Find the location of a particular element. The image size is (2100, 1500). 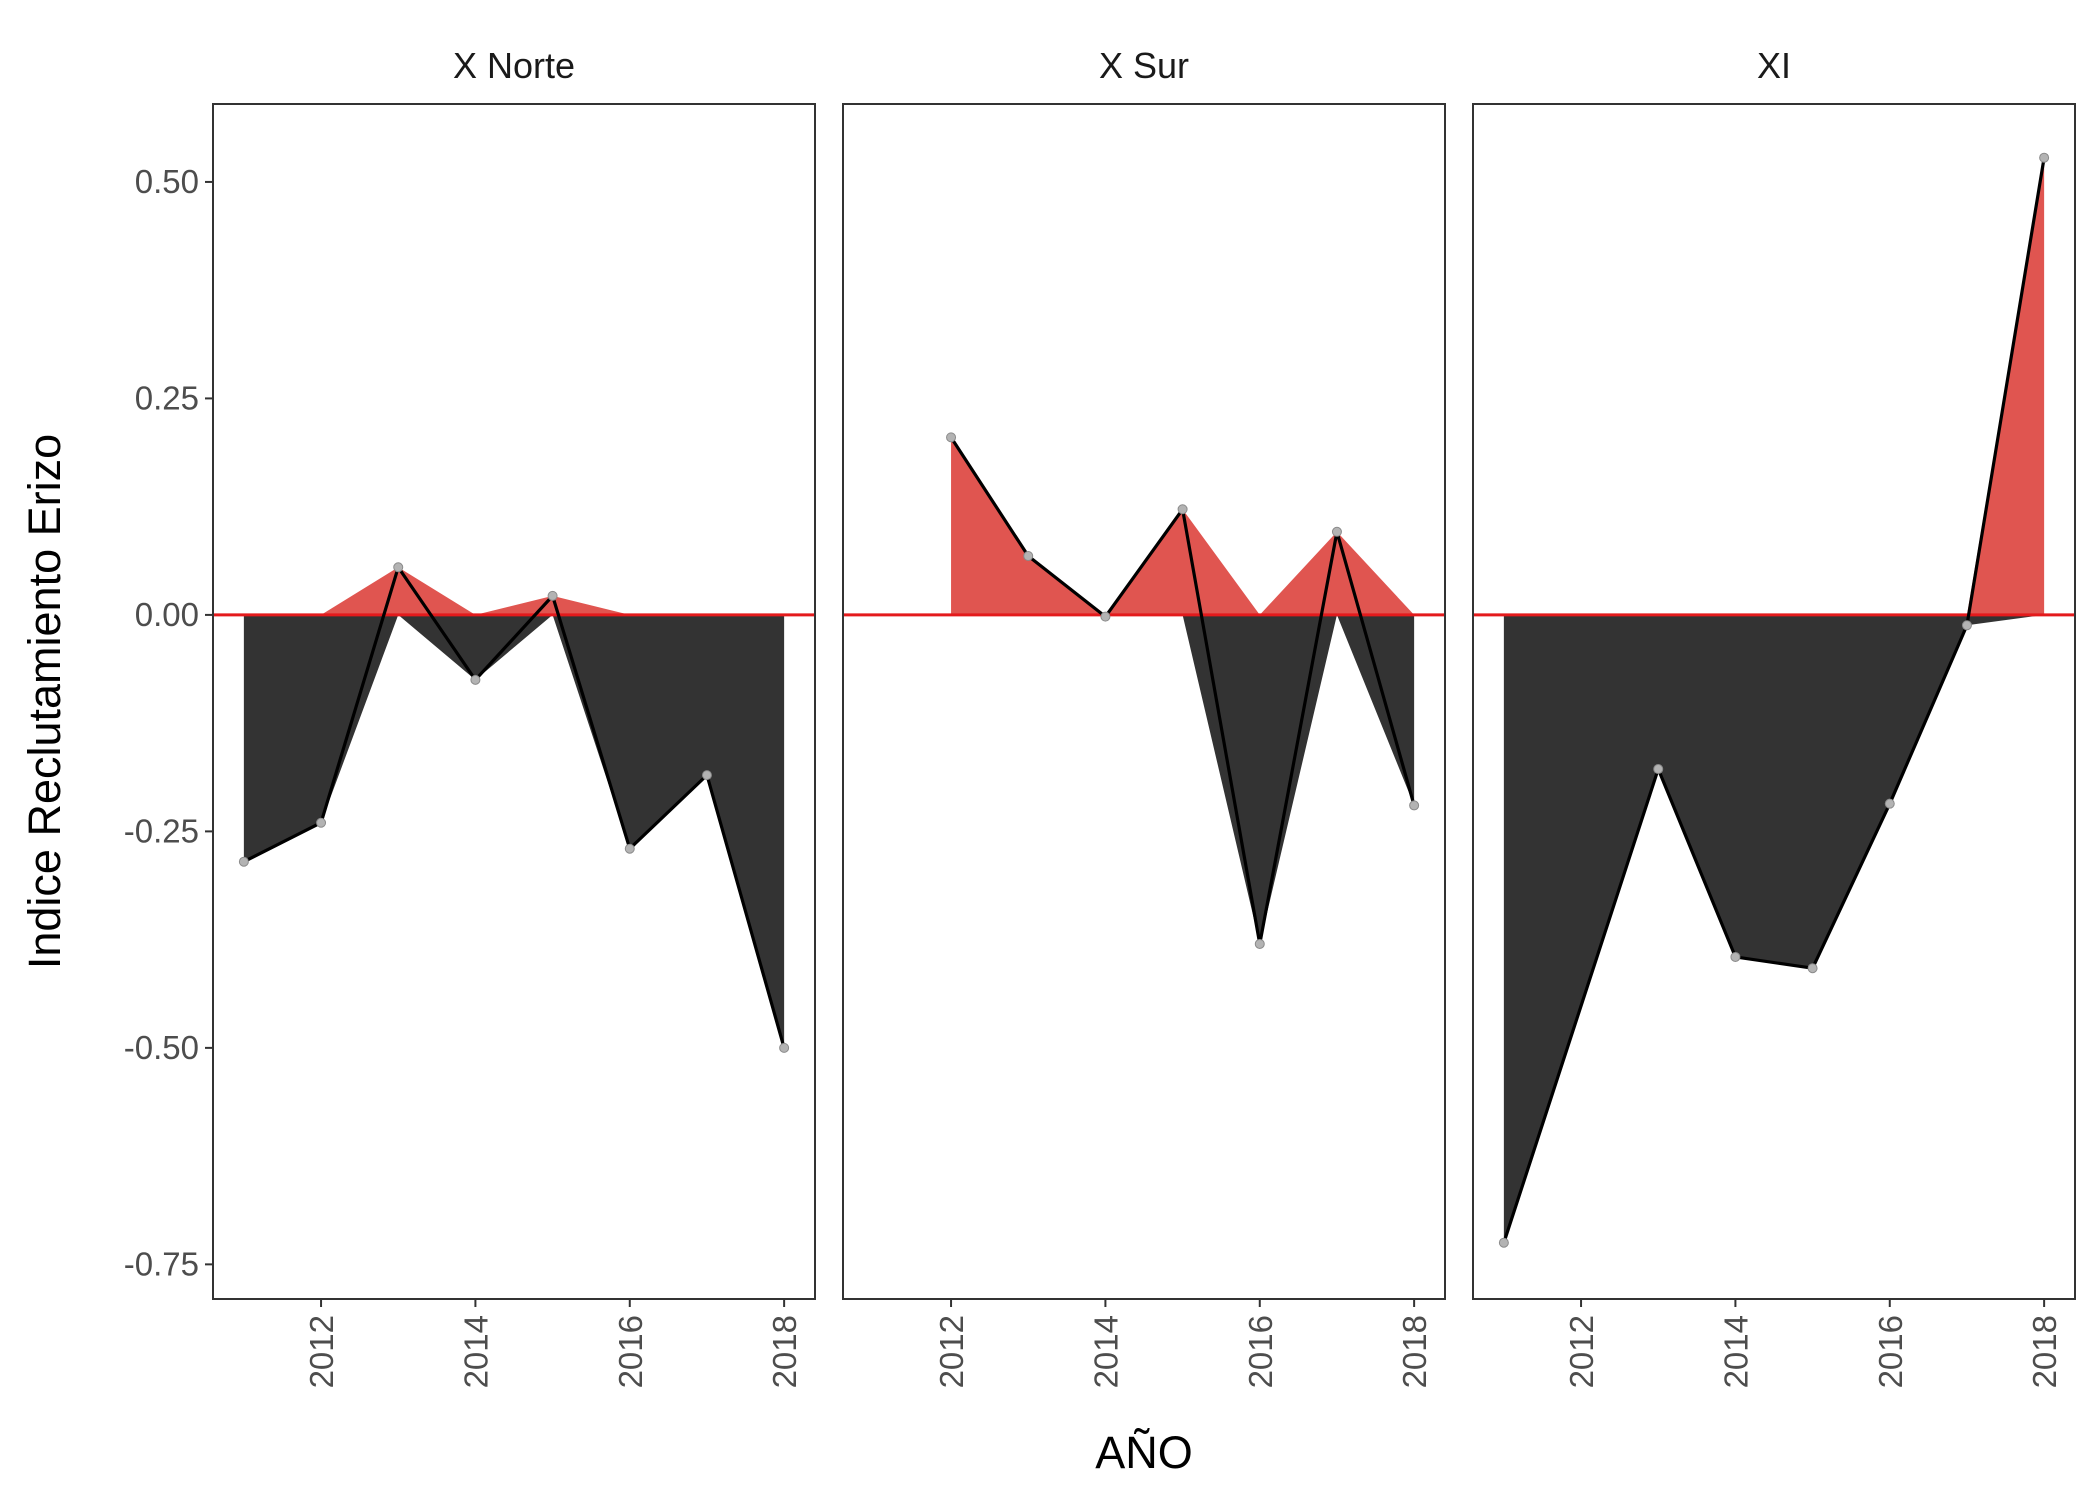

panel-title: XI is located at coordinates (1774, 65).